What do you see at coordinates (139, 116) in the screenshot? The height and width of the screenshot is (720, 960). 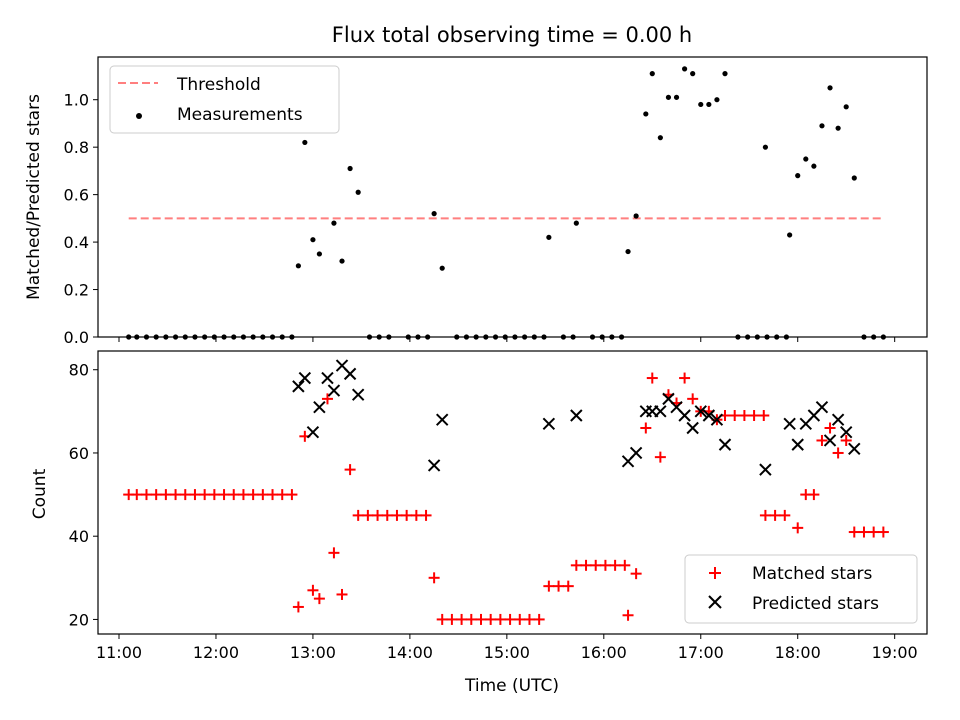 I see `measurements-legend-marker` at bounding box center [139, 116].